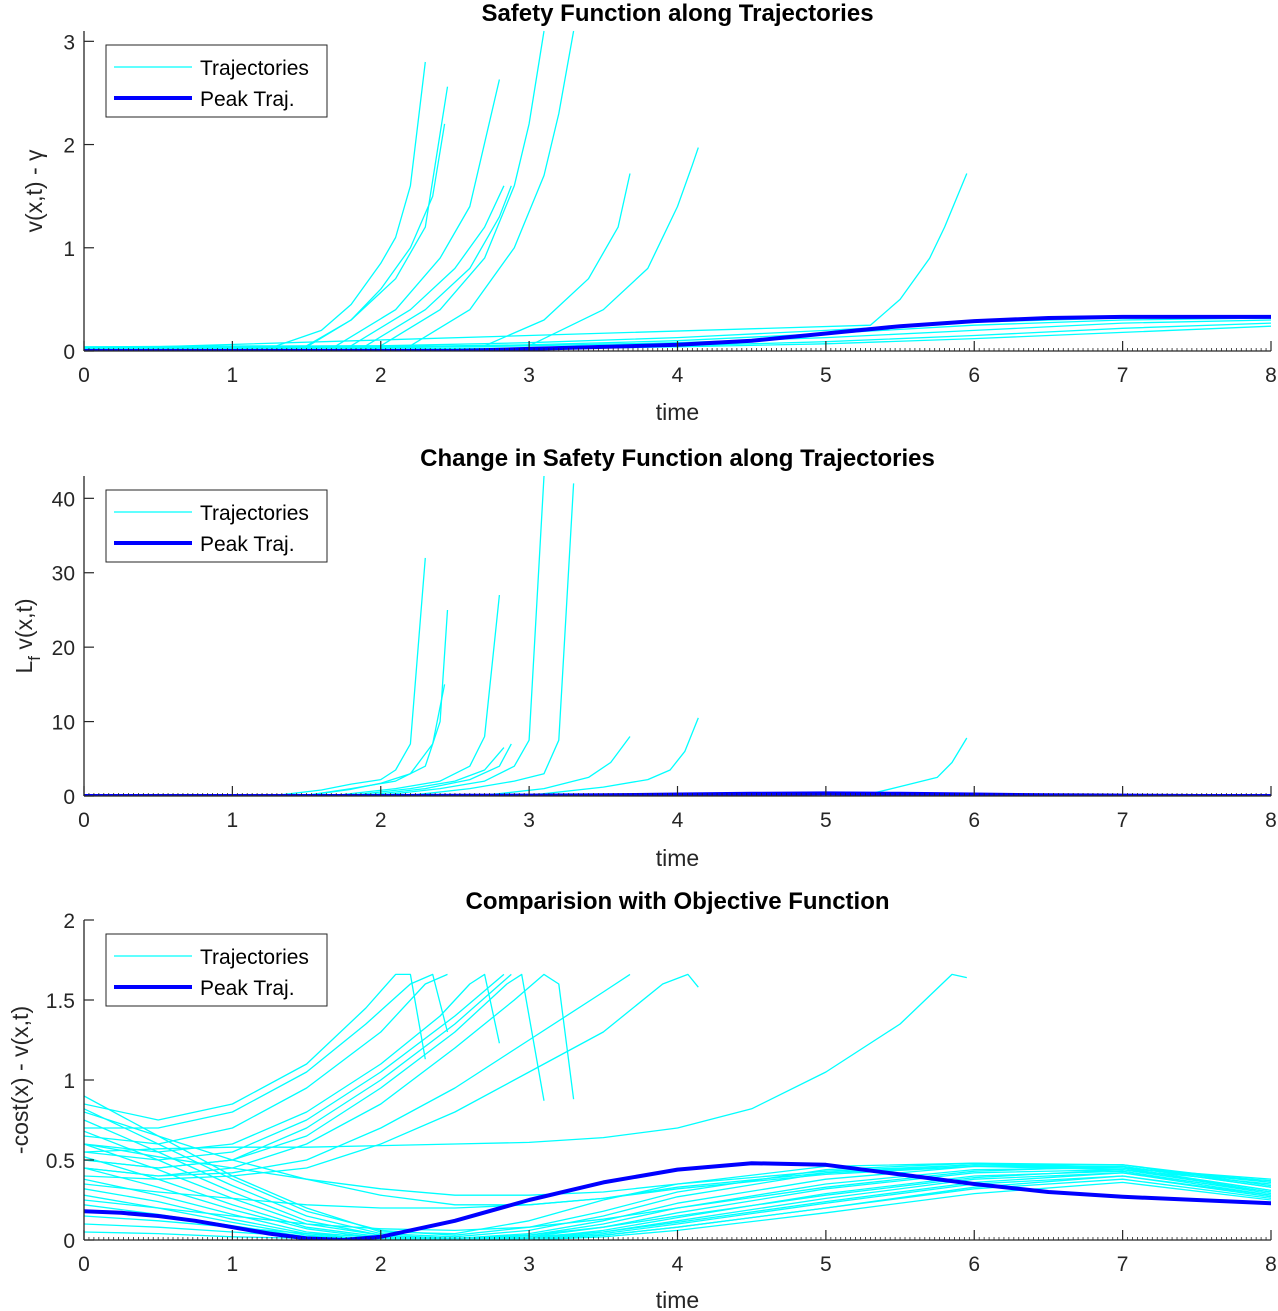  I want to click on y-axis-label: v(x,t) - γ, so click(34, 191).